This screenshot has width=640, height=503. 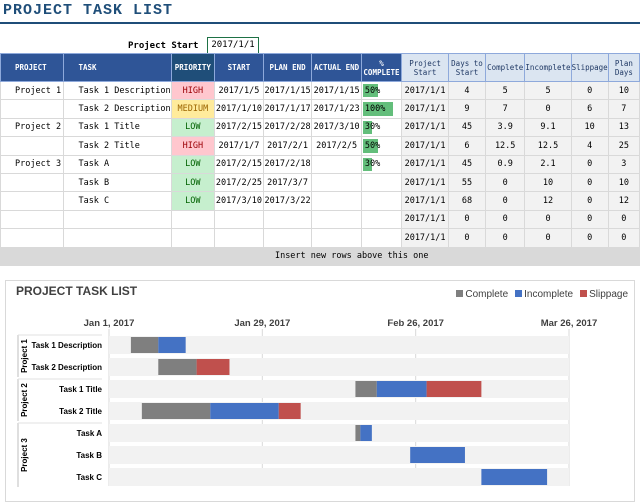 I want to click on incomplete-cell: 10, so click(x=548, y=182).